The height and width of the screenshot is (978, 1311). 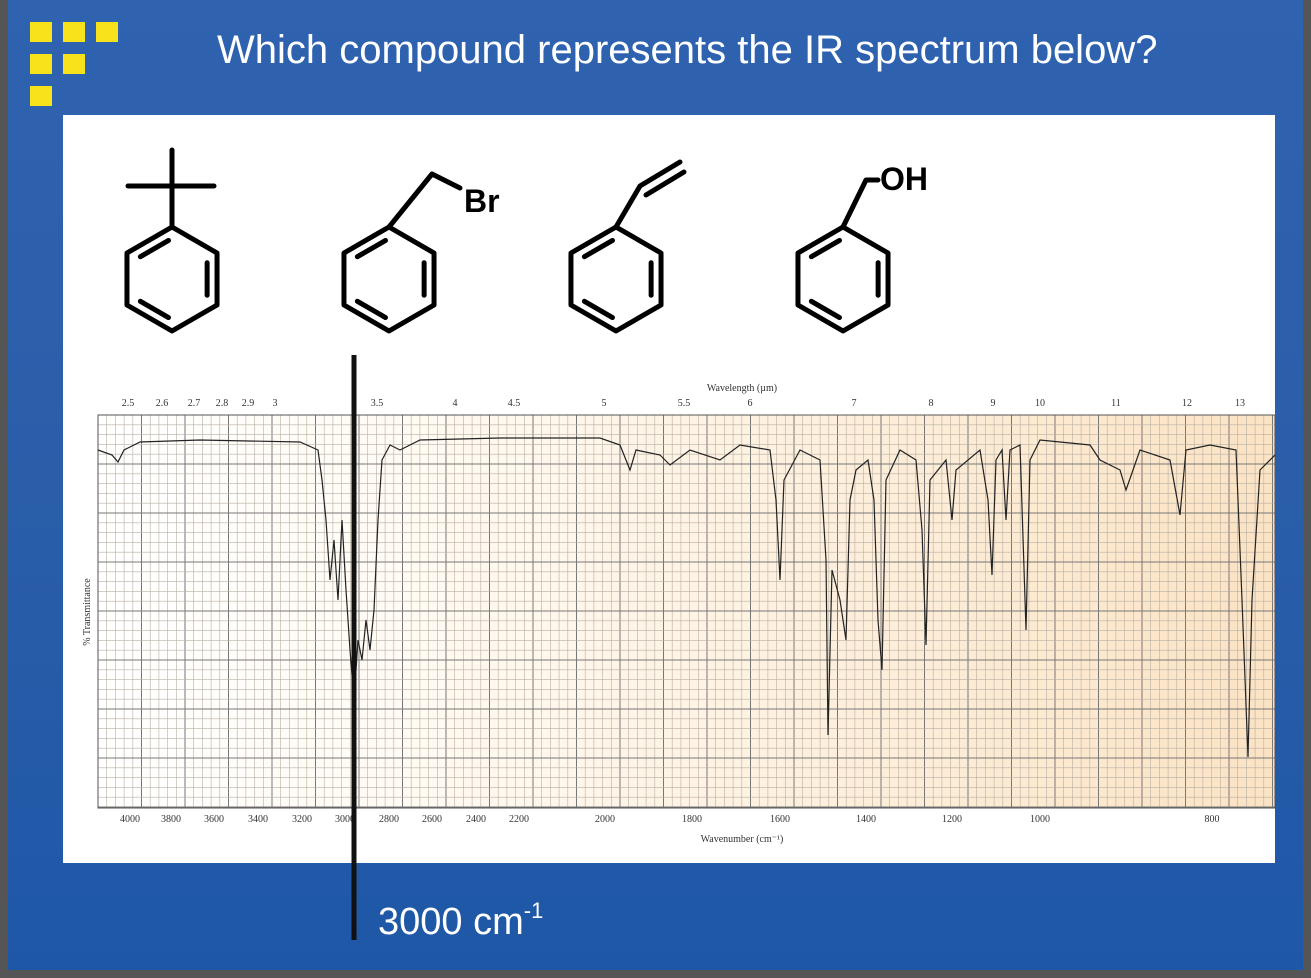 I want to click on wavenumber-tick-label: 1800, so click(x=692, y=819).